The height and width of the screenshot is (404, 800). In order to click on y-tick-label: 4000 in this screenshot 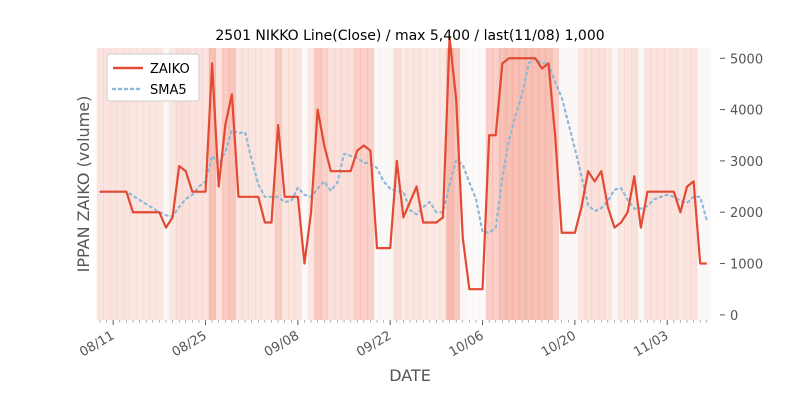, I will do `click(746, 111)`.